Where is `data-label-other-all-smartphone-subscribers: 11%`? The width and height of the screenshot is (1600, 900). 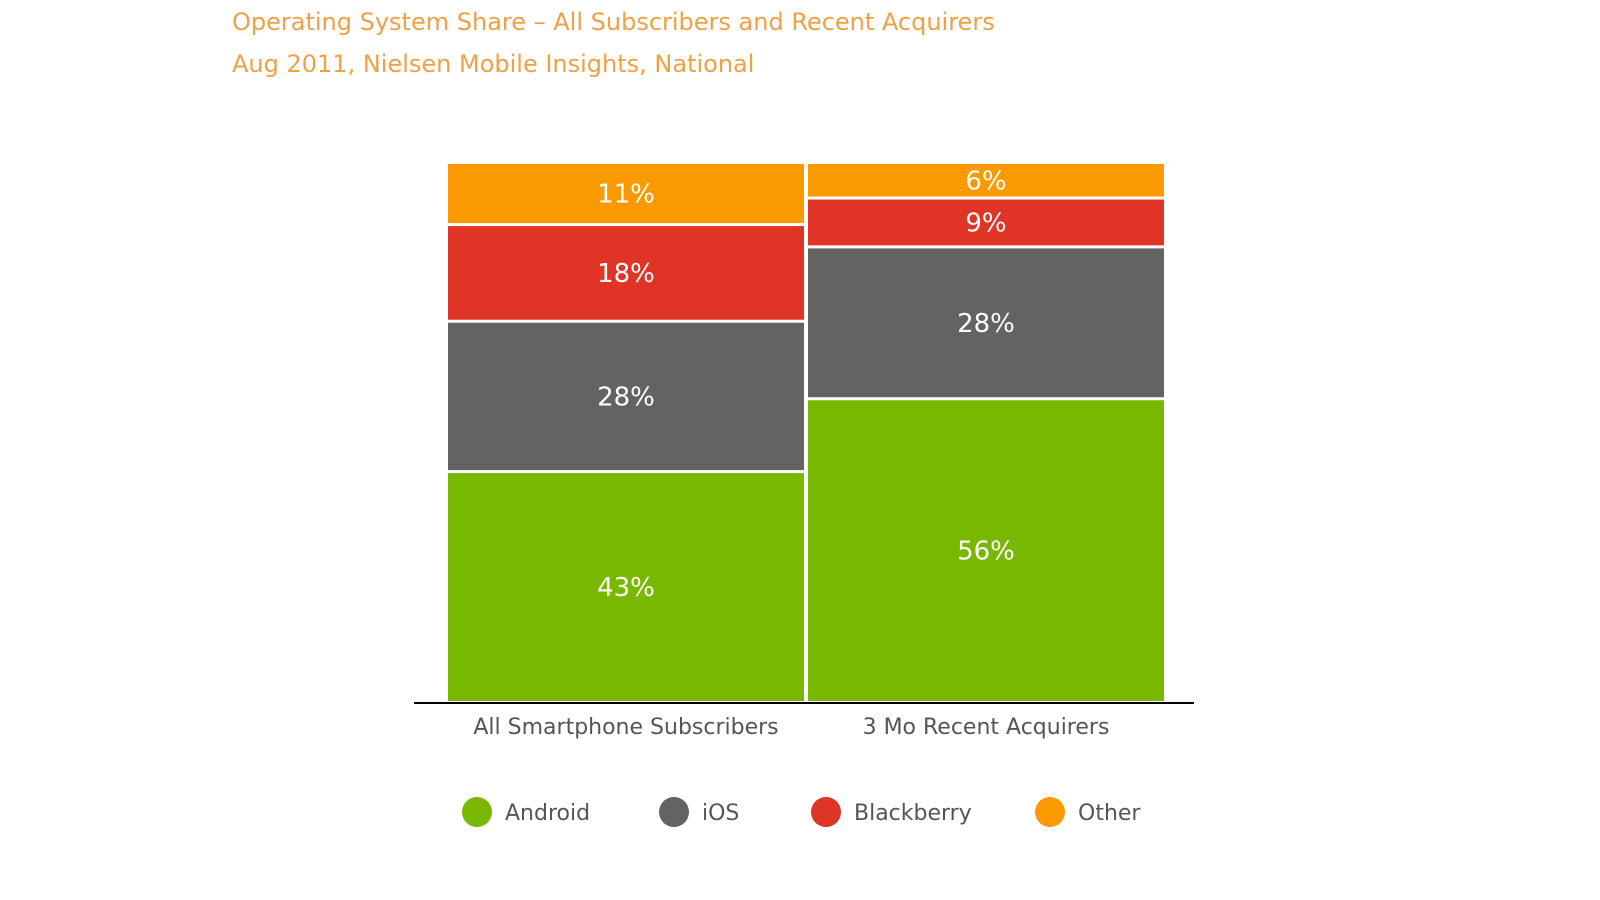 data-label-other-all-smartphone-subscribers: 11% is located at coordinates (626, 195).